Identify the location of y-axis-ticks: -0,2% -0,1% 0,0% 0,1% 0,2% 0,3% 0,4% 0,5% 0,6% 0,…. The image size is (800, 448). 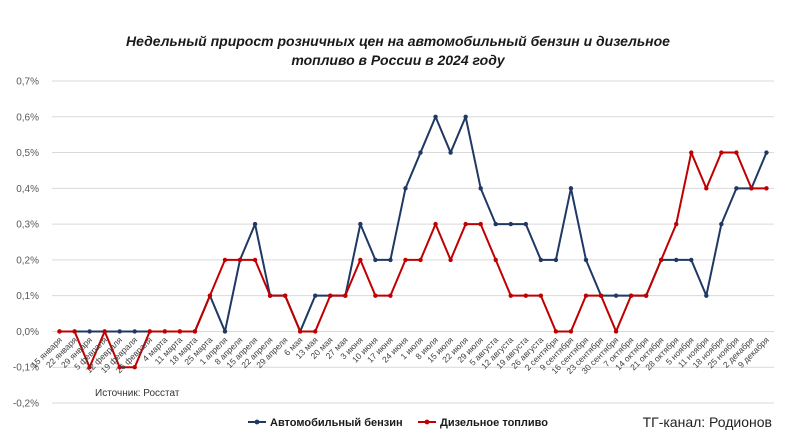
(26, 243).